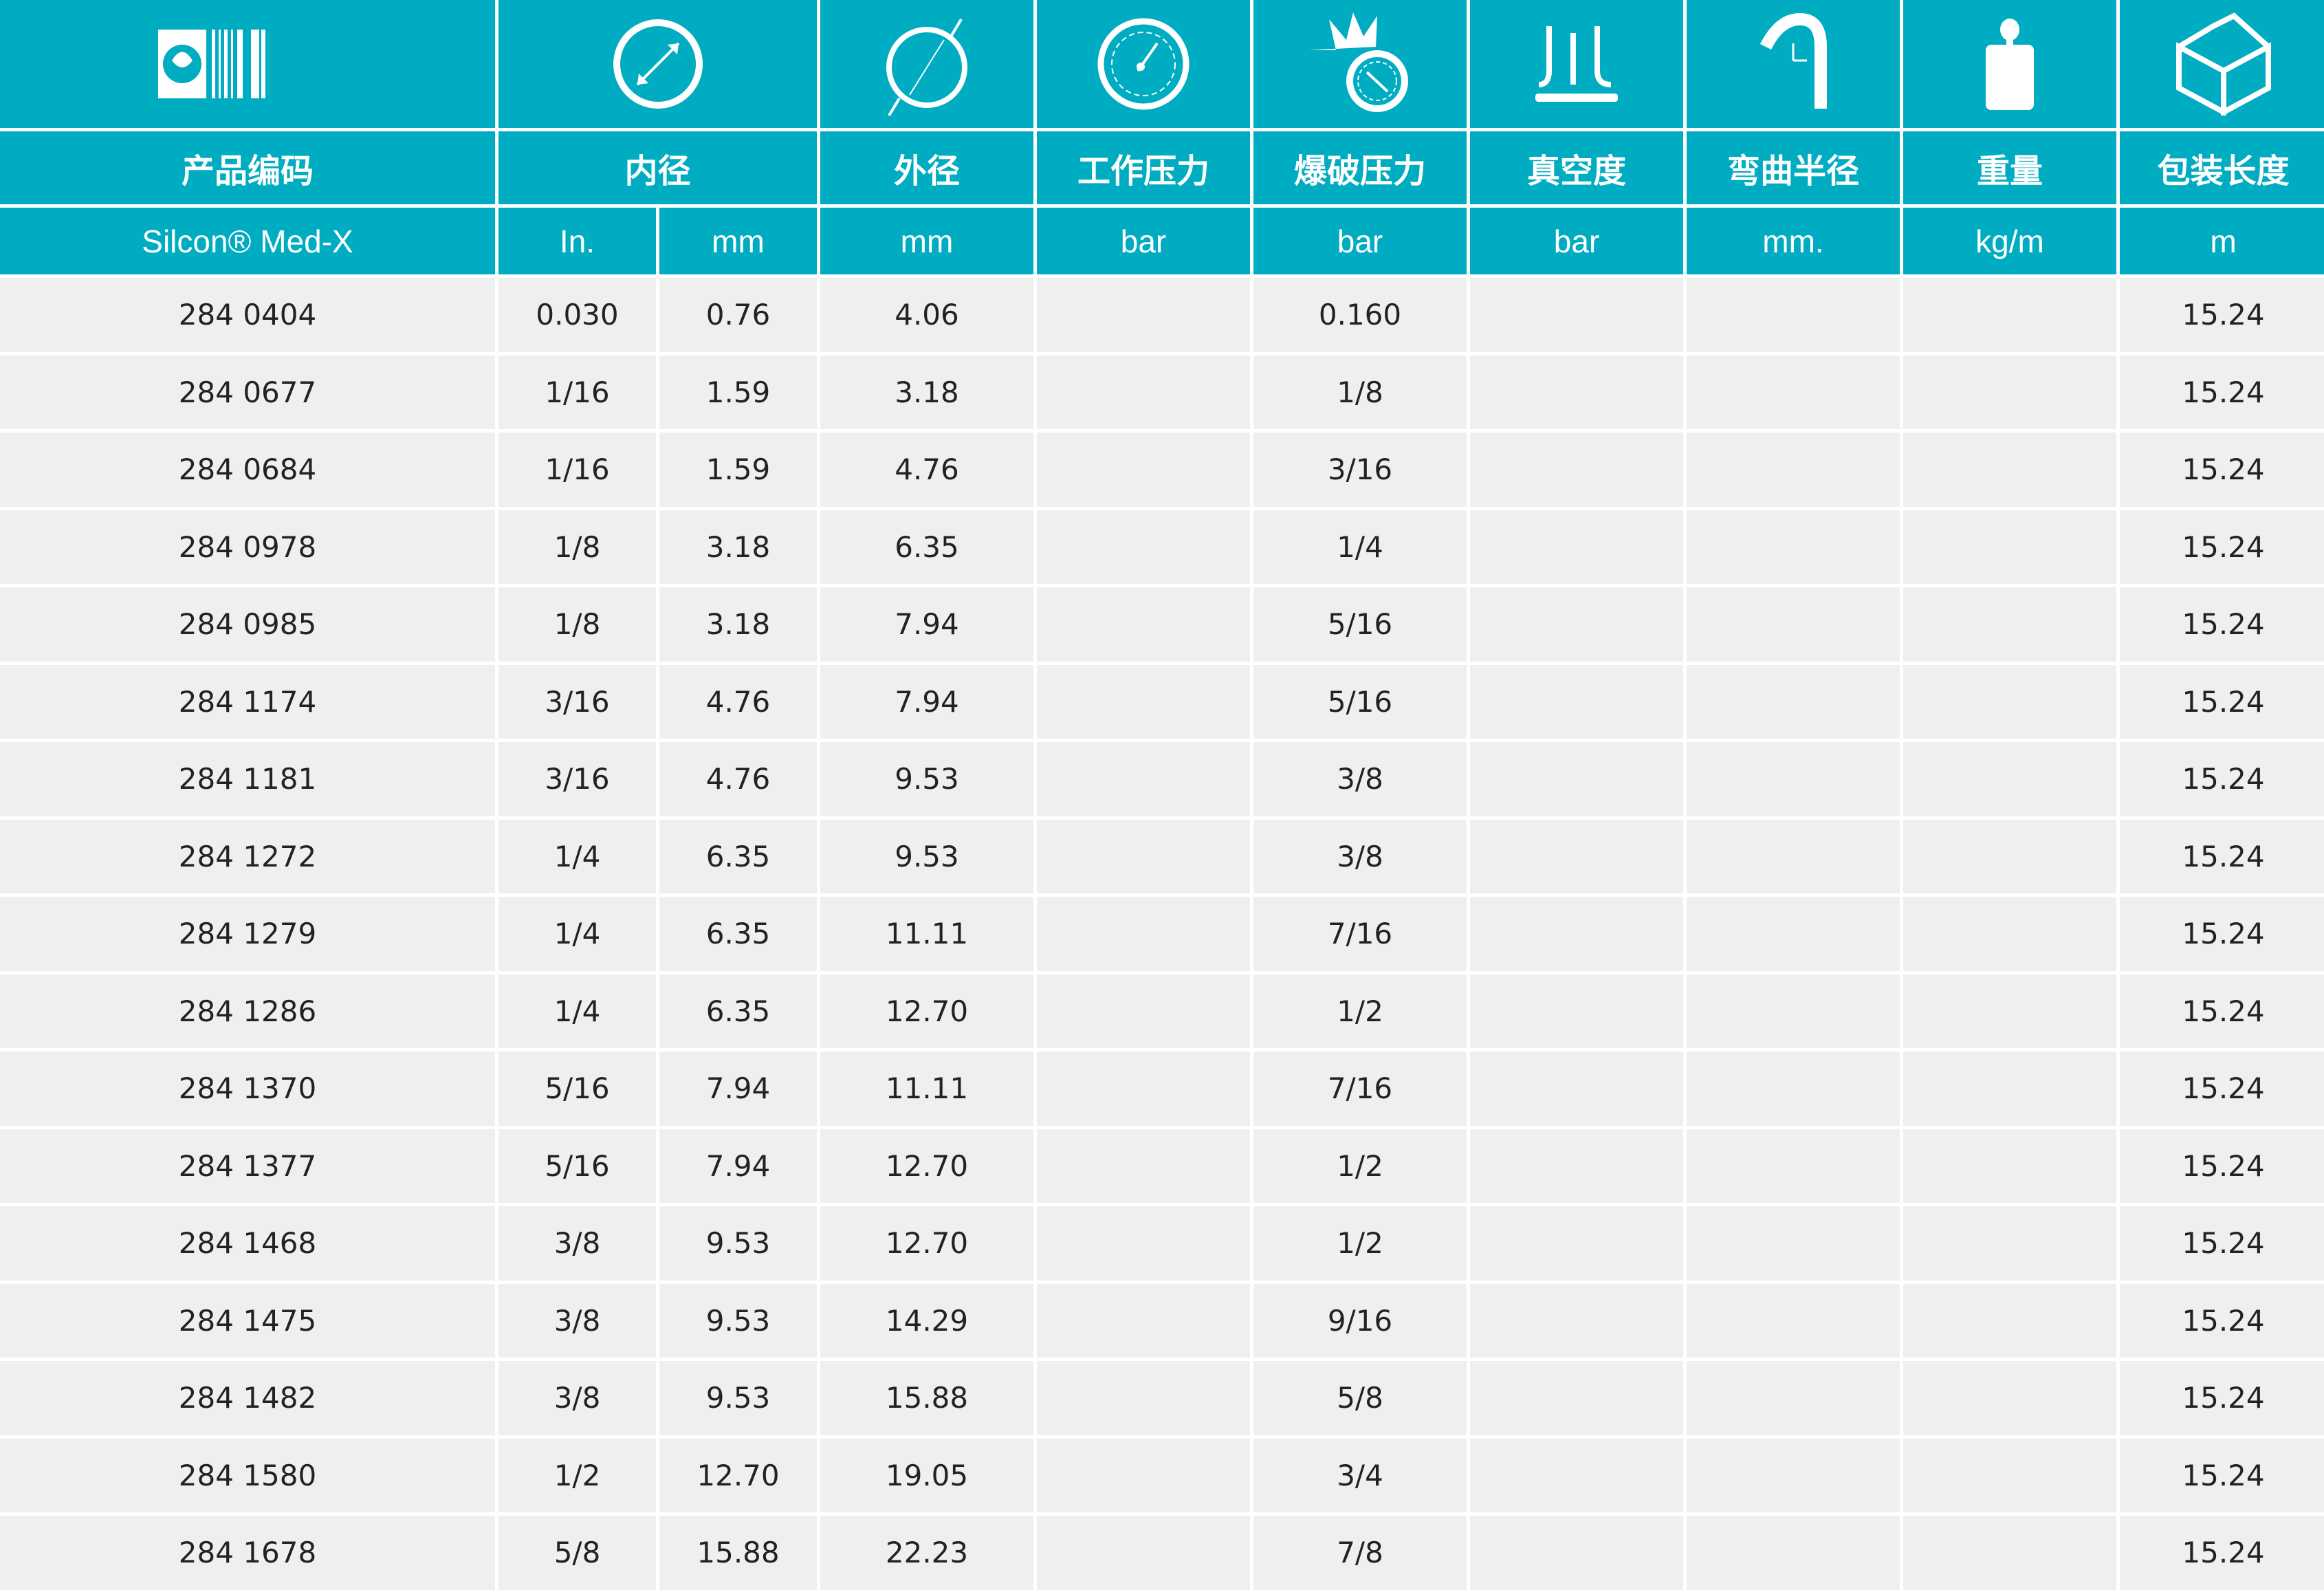 The height and width of the screenshot is (1590, 2324). What do you see at coordinates (247, 64) in the screenshot?
I see `logo-barcode-icon` at bounding box center [247, 64].